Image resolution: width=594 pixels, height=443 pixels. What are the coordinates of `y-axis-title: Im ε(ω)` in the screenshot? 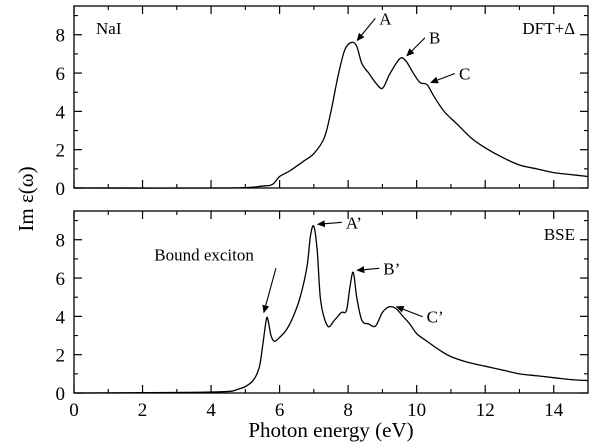 It's located at (26, 198).